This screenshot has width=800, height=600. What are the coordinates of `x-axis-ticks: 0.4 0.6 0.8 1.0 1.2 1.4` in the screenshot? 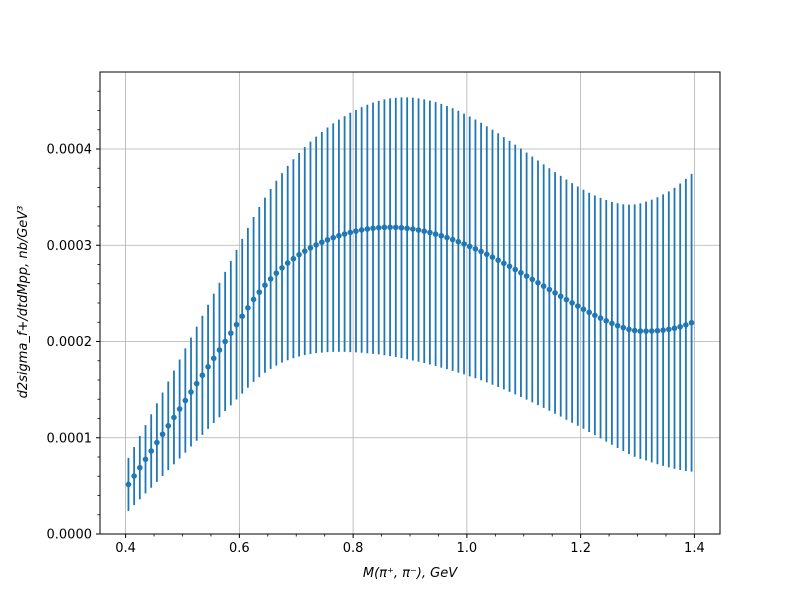 It's located at (410, 545).